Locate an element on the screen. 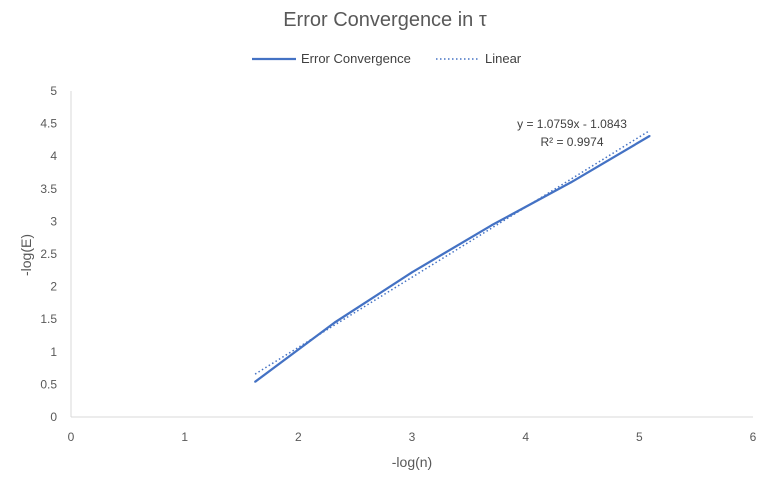  y-tick-label: 1 is located at coordinates (53, 352).